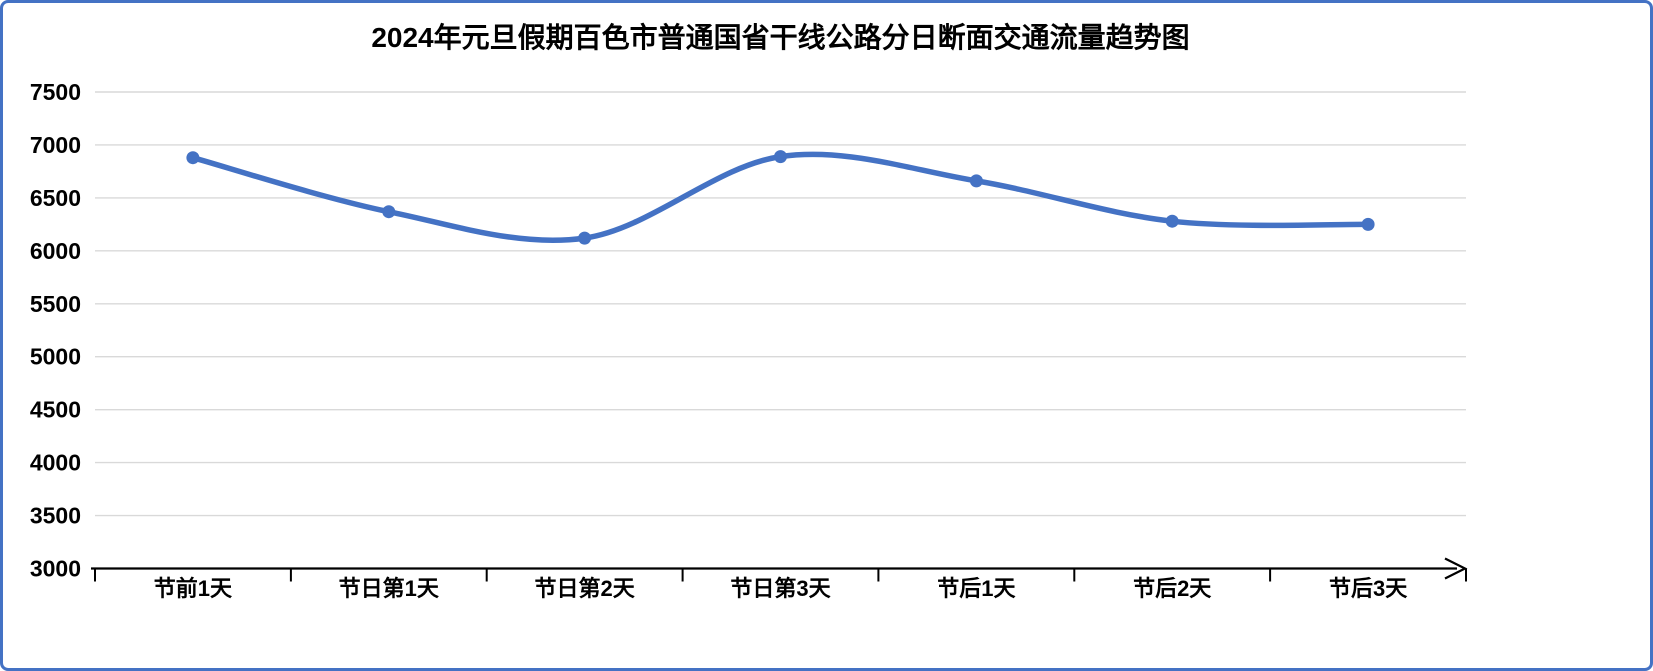  I want to click on y-tick-label: 6000, so click(55, 251).